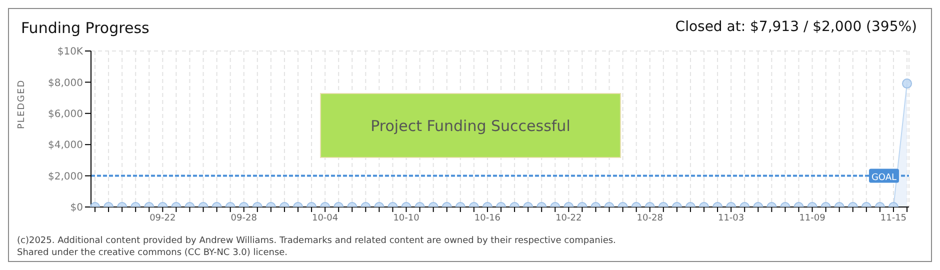 This screenshot has width=940, height=270. What do you see at coordinates (487, 218) in the screenshot?
I see `x-tick-label: 10-16` at bounding box center [487, 218].